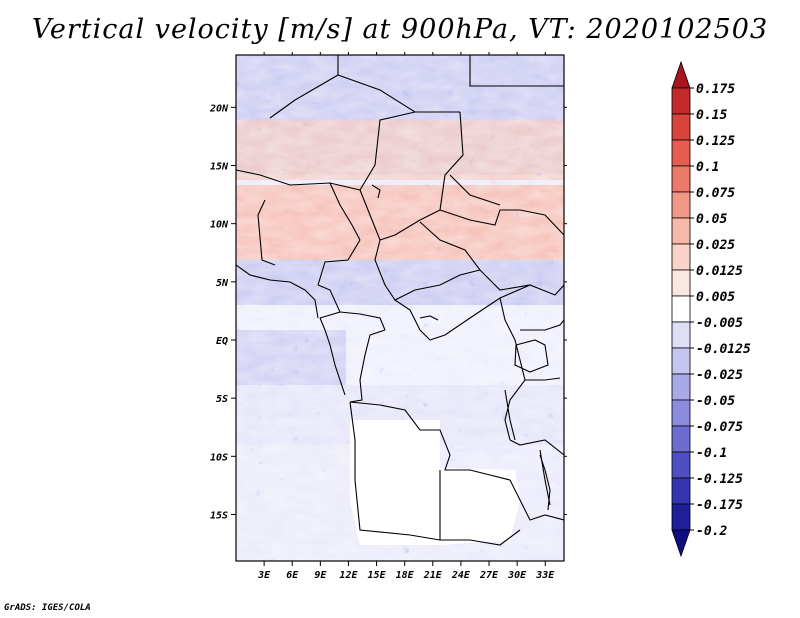  I want to click on lat-tick-label: 10S, so click(219, 457).